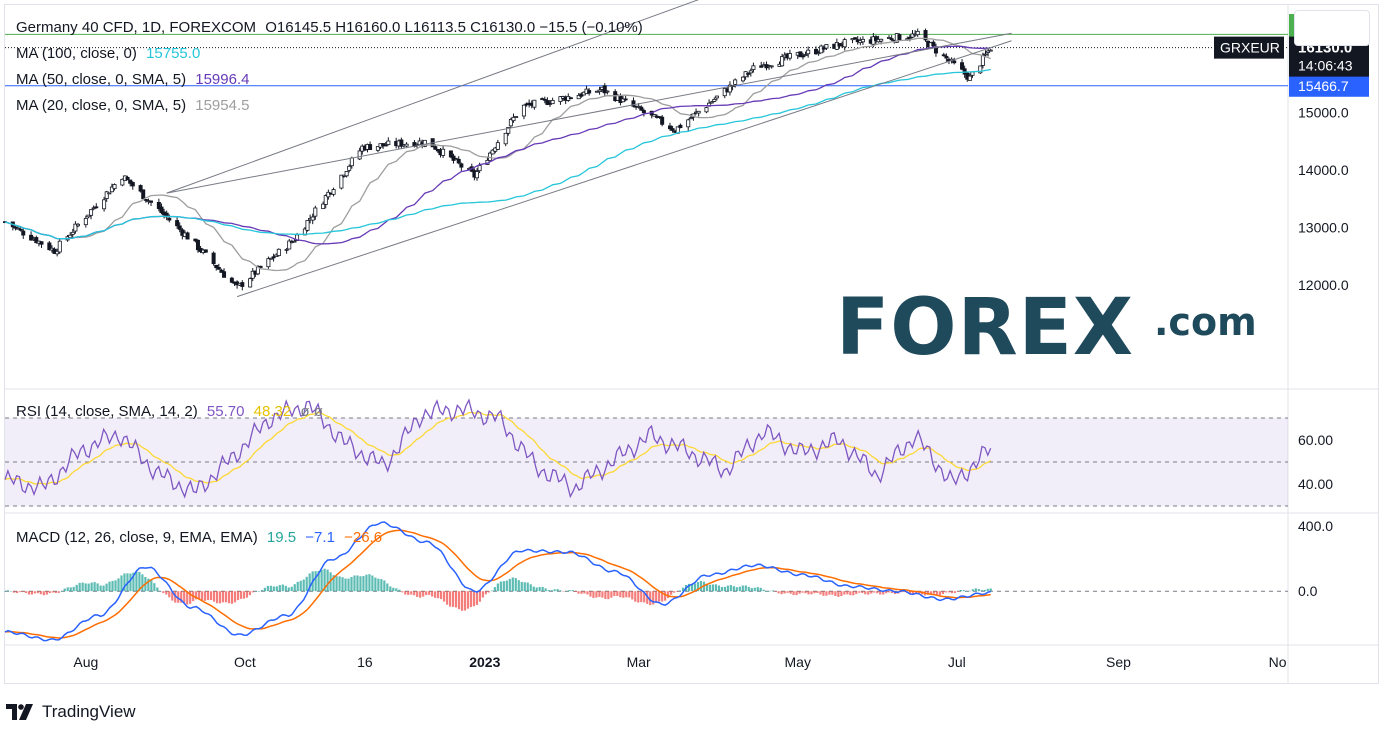 The height and width of the screenshot is (736, 1393). What do you see at coordinates (281, 537) in the screenshot?
I see `macd-hist-value: 19.5` at bounding box center [281, 537].